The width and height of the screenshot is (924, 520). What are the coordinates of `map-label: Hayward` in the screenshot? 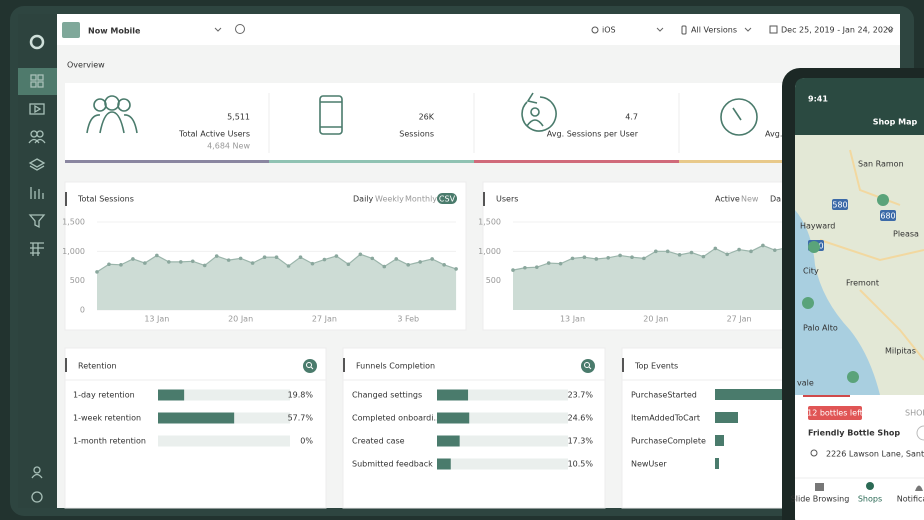 It's located at (817, 226).